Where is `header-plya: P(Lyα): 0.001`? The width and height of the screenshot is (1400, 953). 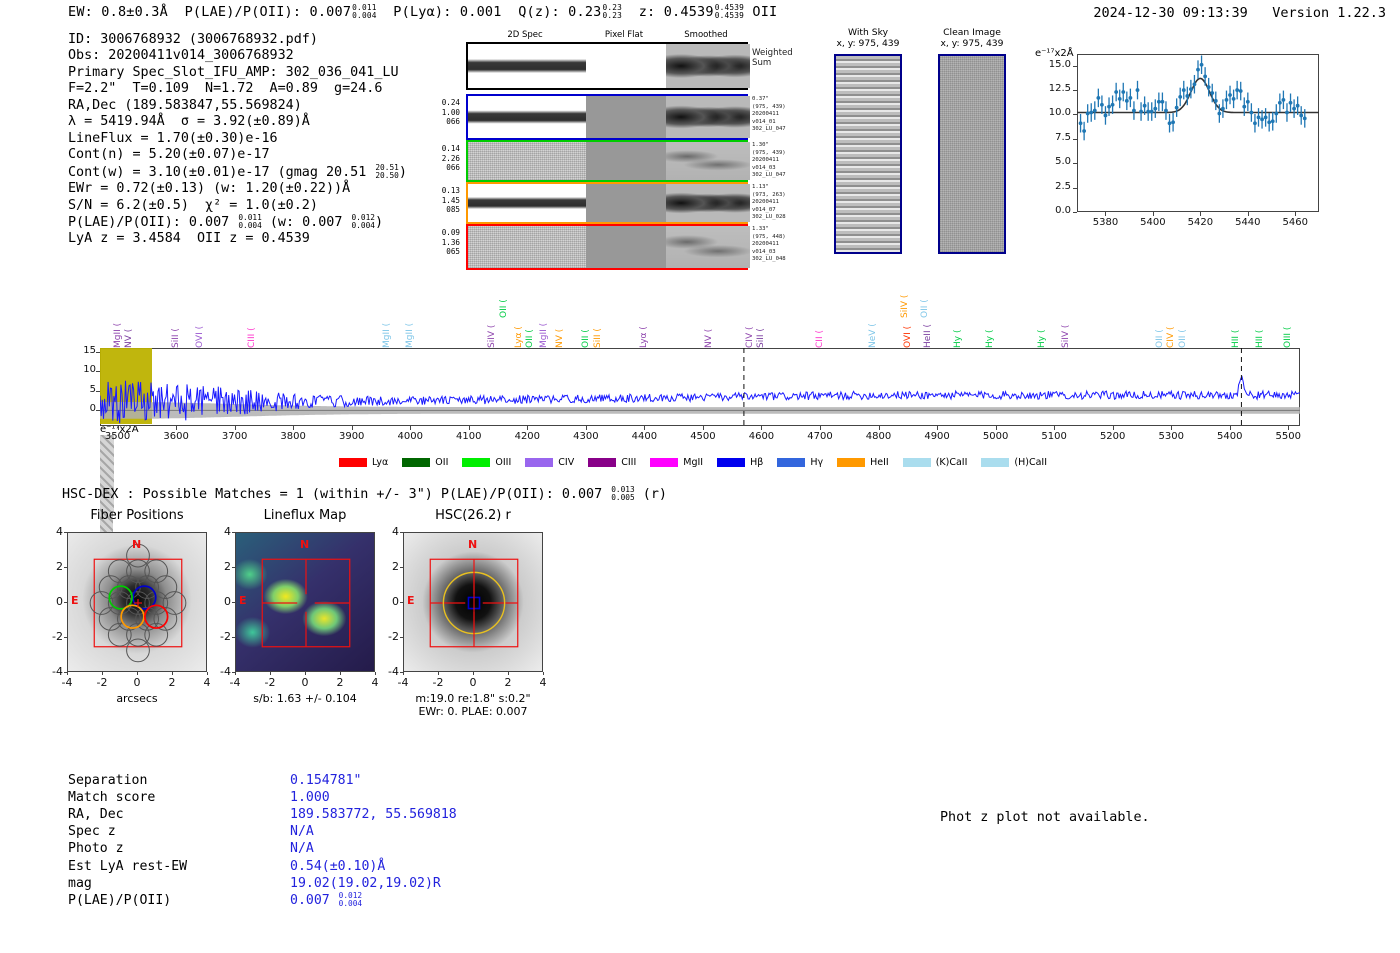 header-plya: P(Lyα): 0.001 is located at coordinates (447, 12).